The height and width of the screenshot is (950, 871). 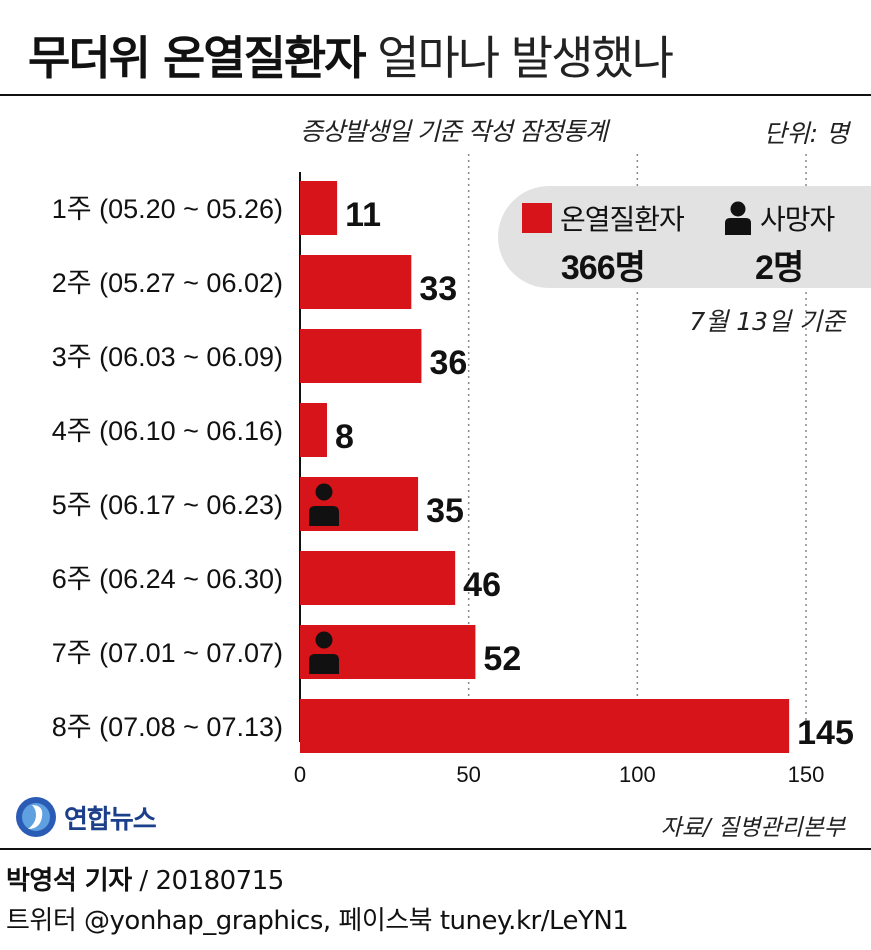 What do you see at coordinates (806, 133) in the screenshot?
I see `unit-label: 단위: 명` at bounding box center [806, 133].